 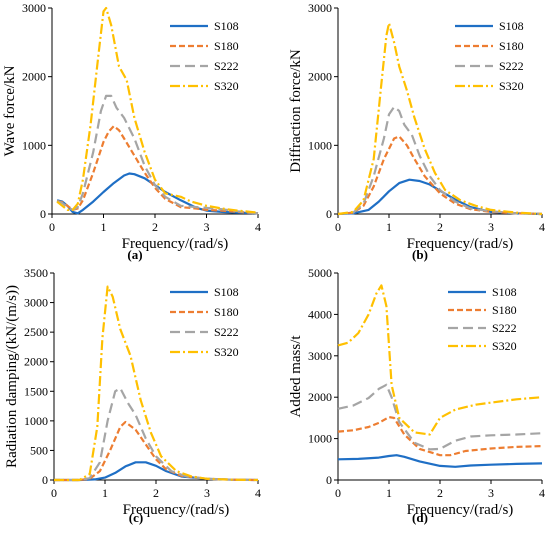 What do you see at coordinates (134, 254) in the screenshot?
I see `panel-label: (a)` at bounding box center [134, 254].